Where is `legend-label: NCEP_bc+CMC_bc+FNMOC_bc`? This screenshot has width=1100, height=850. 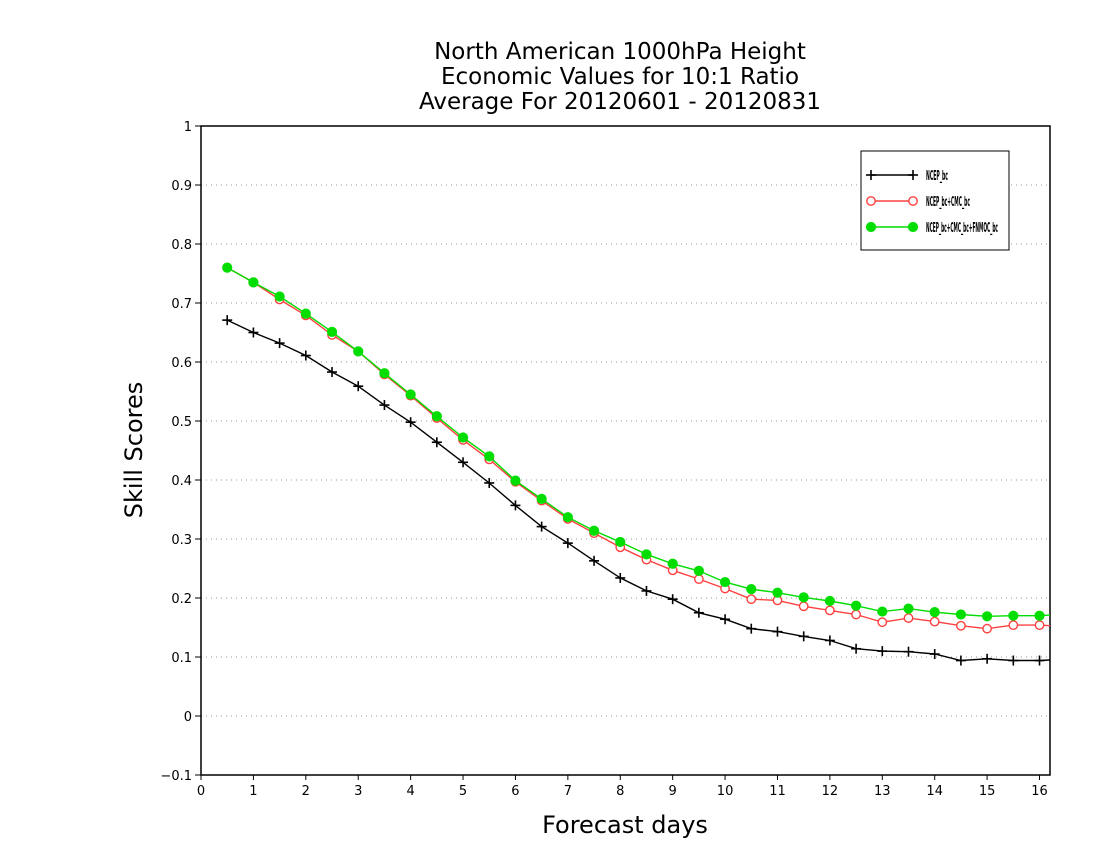
legend-label: NCEP_bc+CMC_bc+FNMOC_bc is located at coordinates (962, 228).